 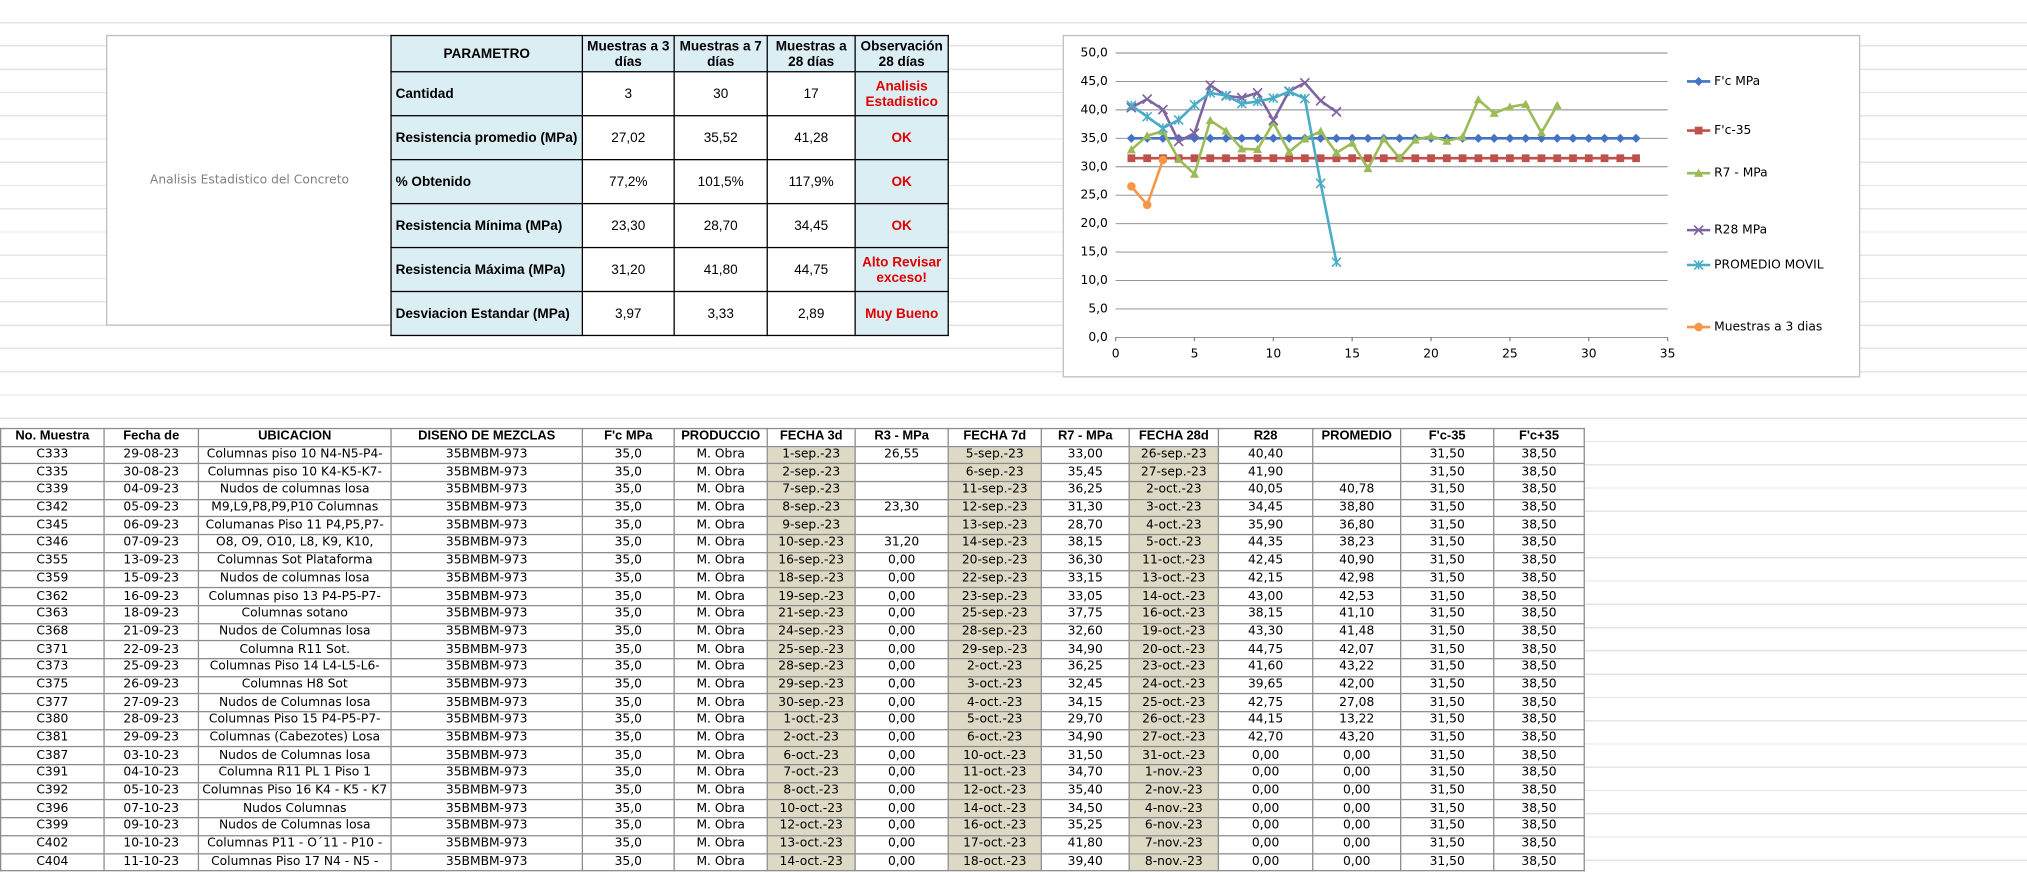 What do you see at coordinates (720, 53) in the screenshot?
I see `header-cell: Muestras a 7 días` at bounding box center [720, 53].